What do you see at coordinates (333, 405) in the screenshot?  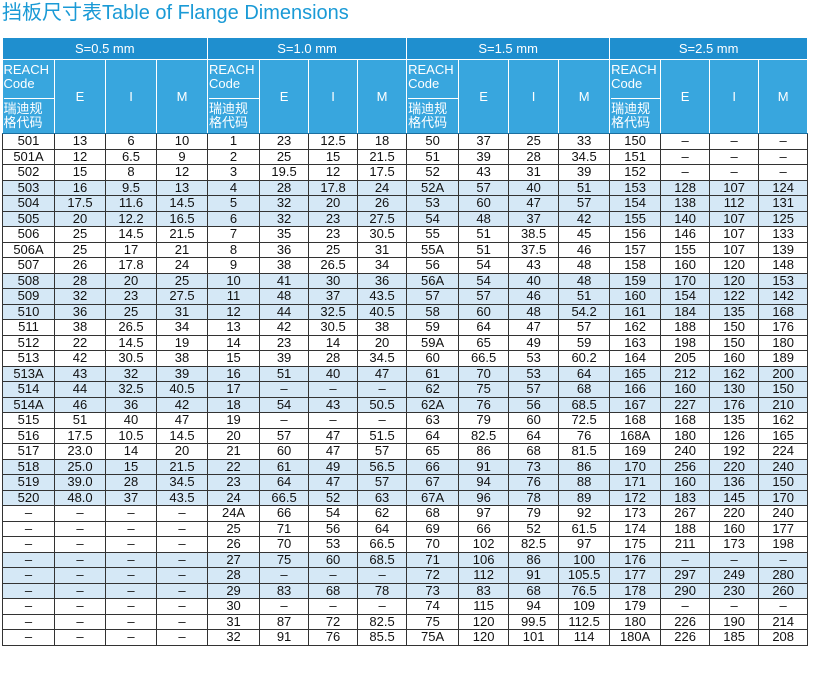 I see `value-cell: 43` at bounding box center [333, 405].